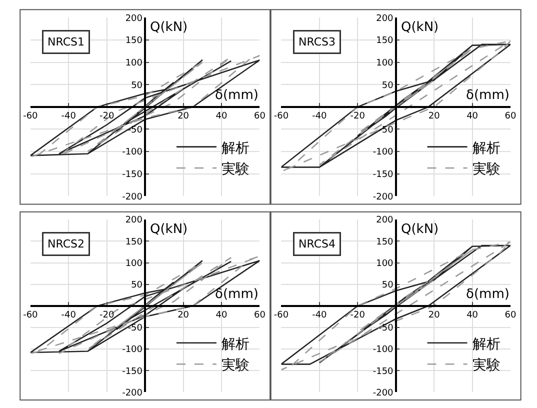  Describe the element at coordinates (66, 244) in the screenshot. I see `text: NRCS2` at that location.